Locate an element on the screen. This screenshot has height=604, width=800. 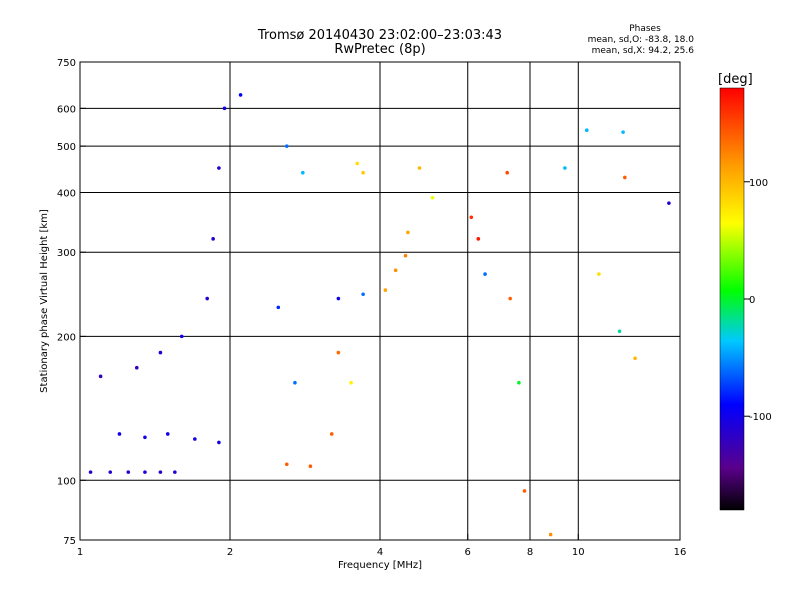
y-tick-label: 200 is located at coordinates (66, 337).